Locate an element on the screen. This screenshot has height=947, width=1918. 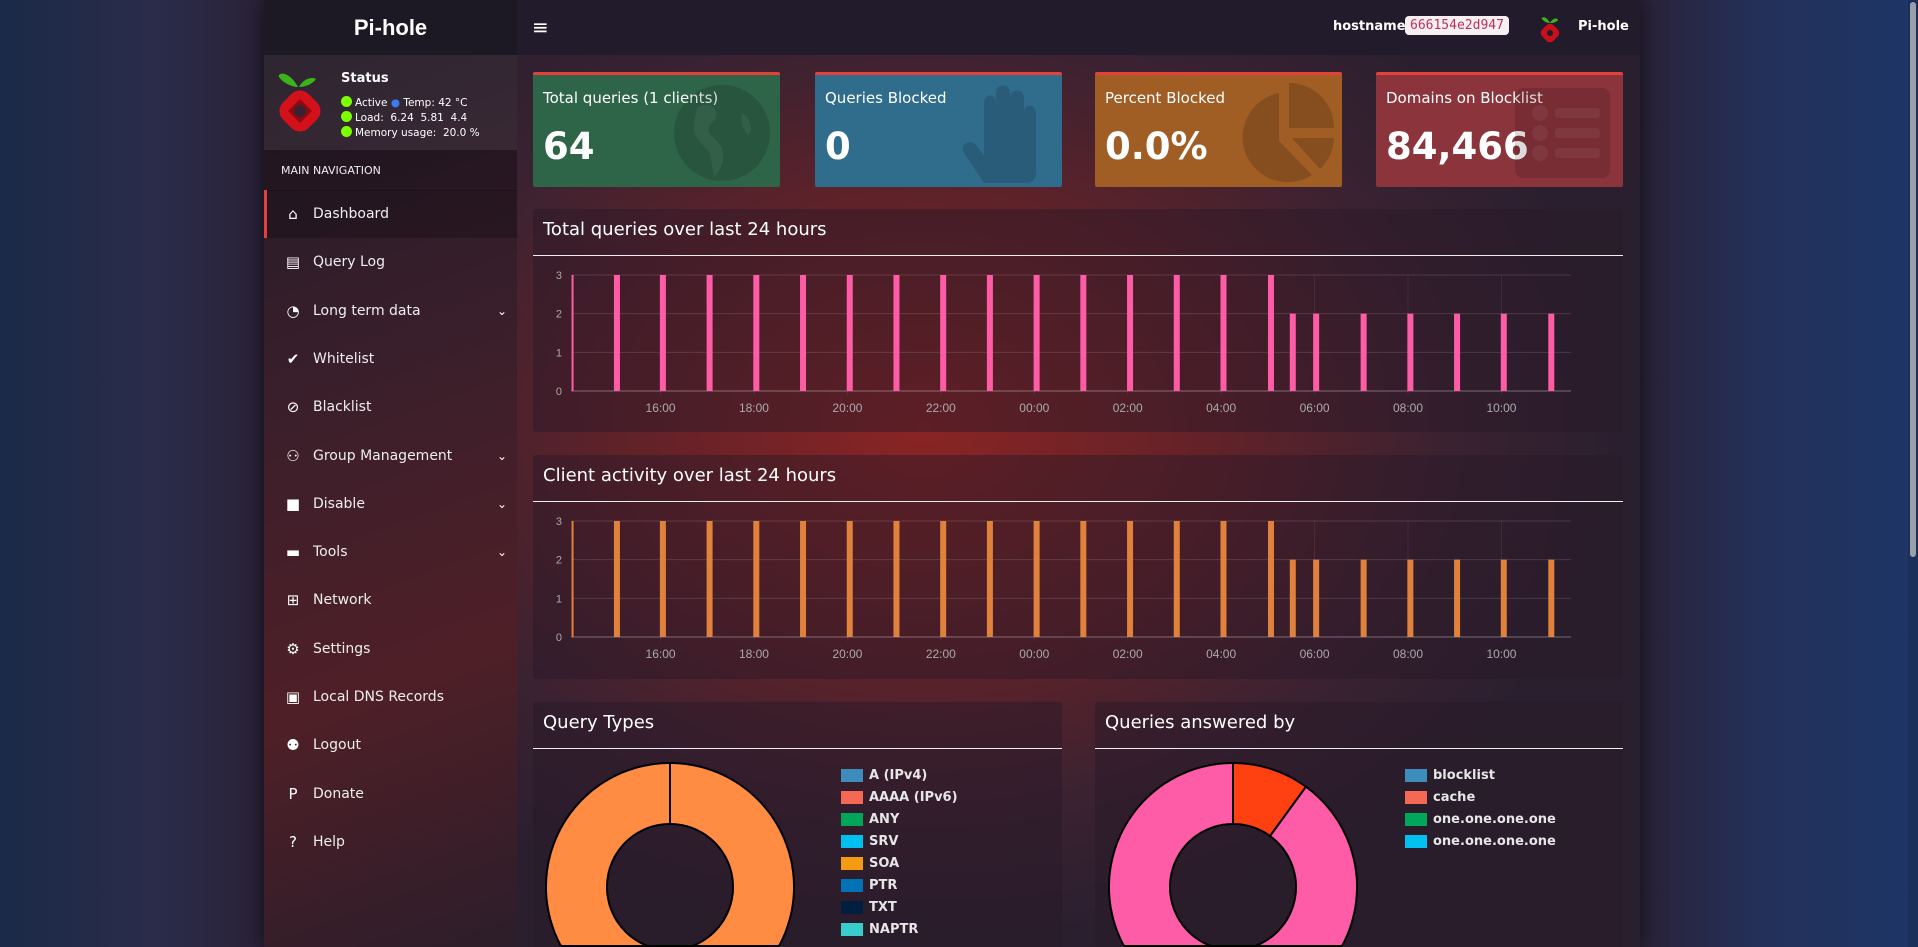
sidebar-item-local-dns-records: ▣ Local DNS Records is located at coordinates (390, 697).